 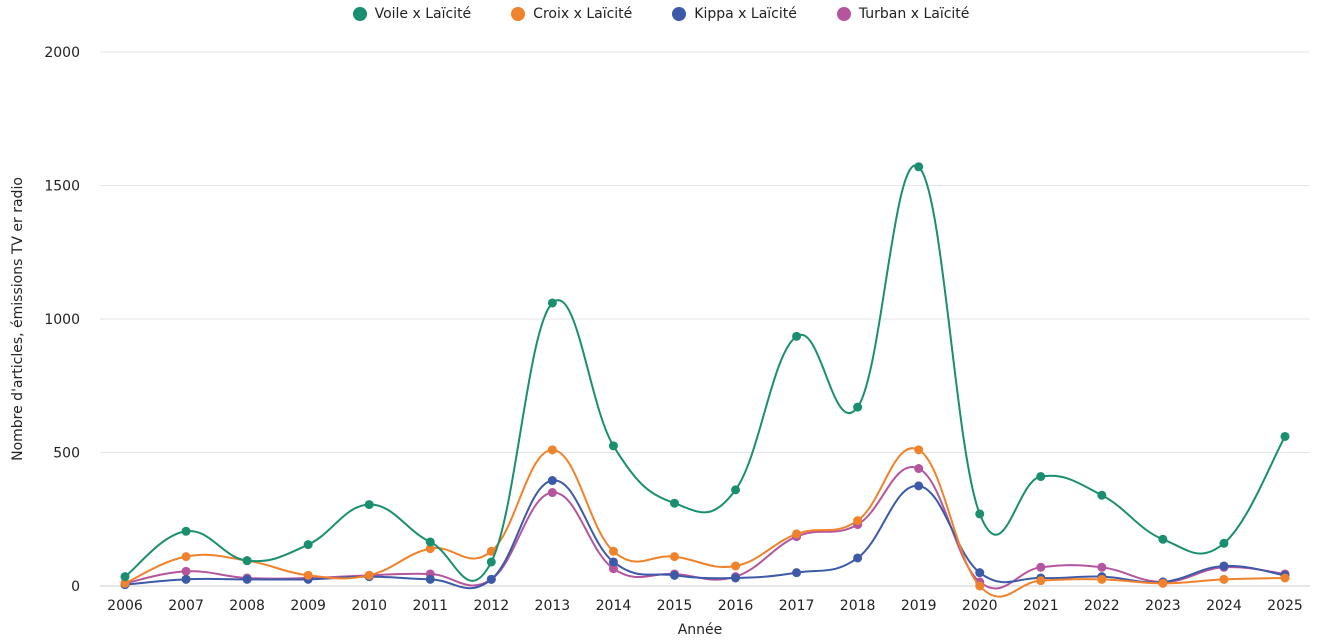 I want to click on x-tick-label: 2017, so click(x=797, y=606).